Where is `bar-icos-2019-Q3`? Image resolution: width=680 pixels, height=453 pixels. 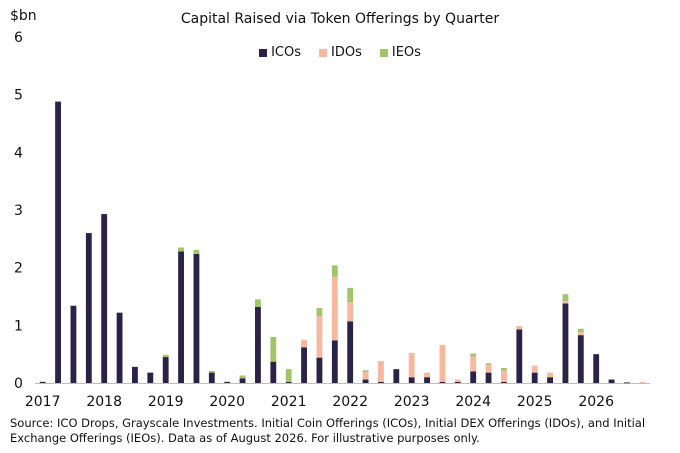 bar-icos-2019-Q3 is located at coordinates (196, 318).